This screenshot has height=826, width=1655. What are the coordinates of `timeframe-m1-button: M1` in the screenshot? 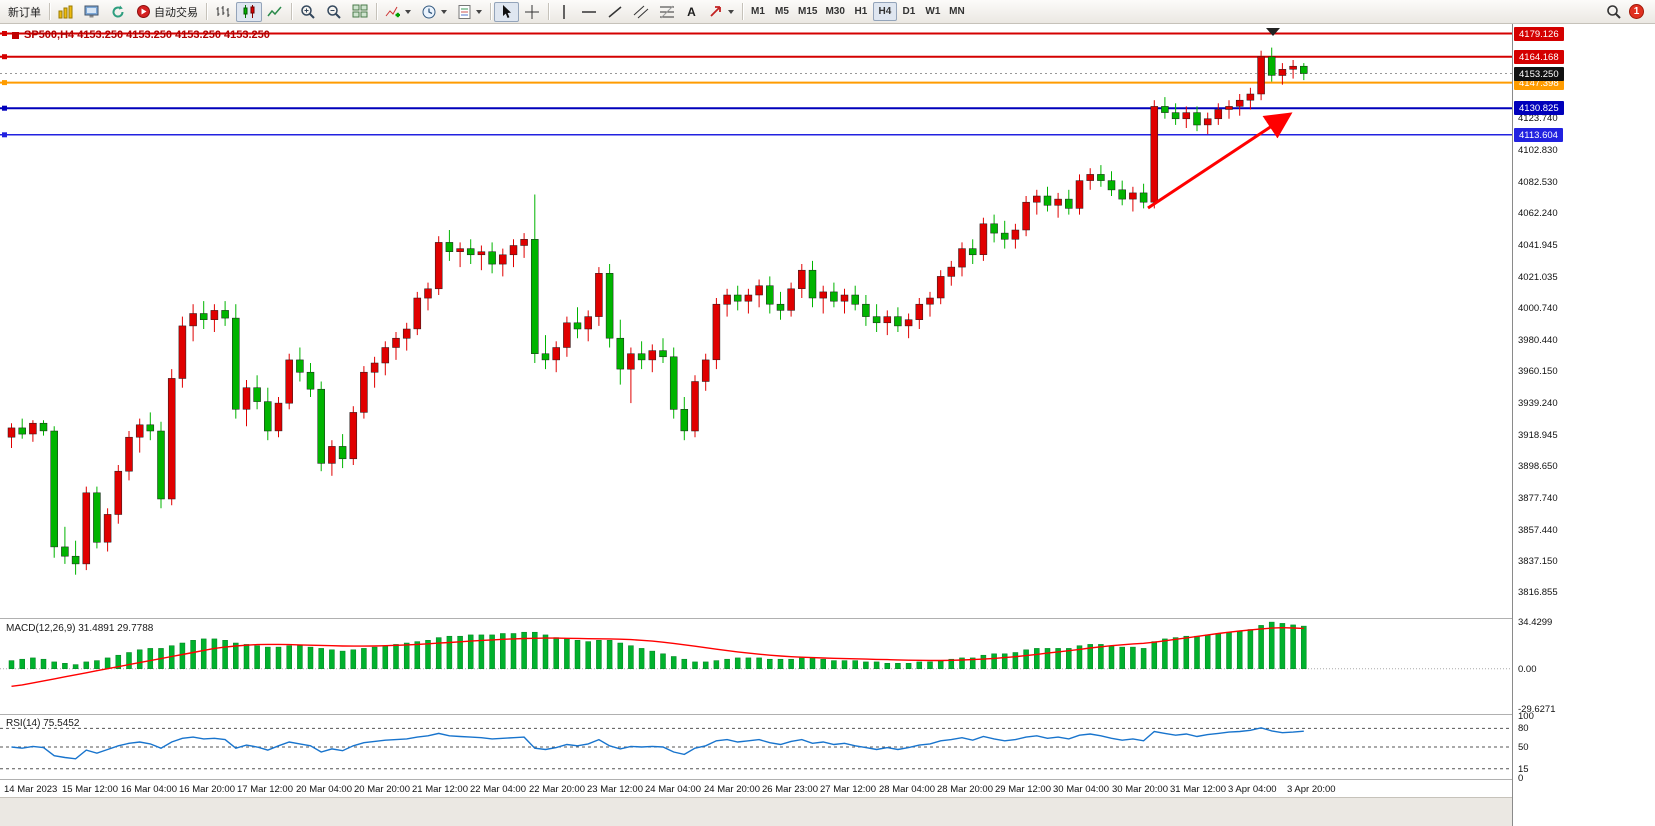 It's located at (758, 11).